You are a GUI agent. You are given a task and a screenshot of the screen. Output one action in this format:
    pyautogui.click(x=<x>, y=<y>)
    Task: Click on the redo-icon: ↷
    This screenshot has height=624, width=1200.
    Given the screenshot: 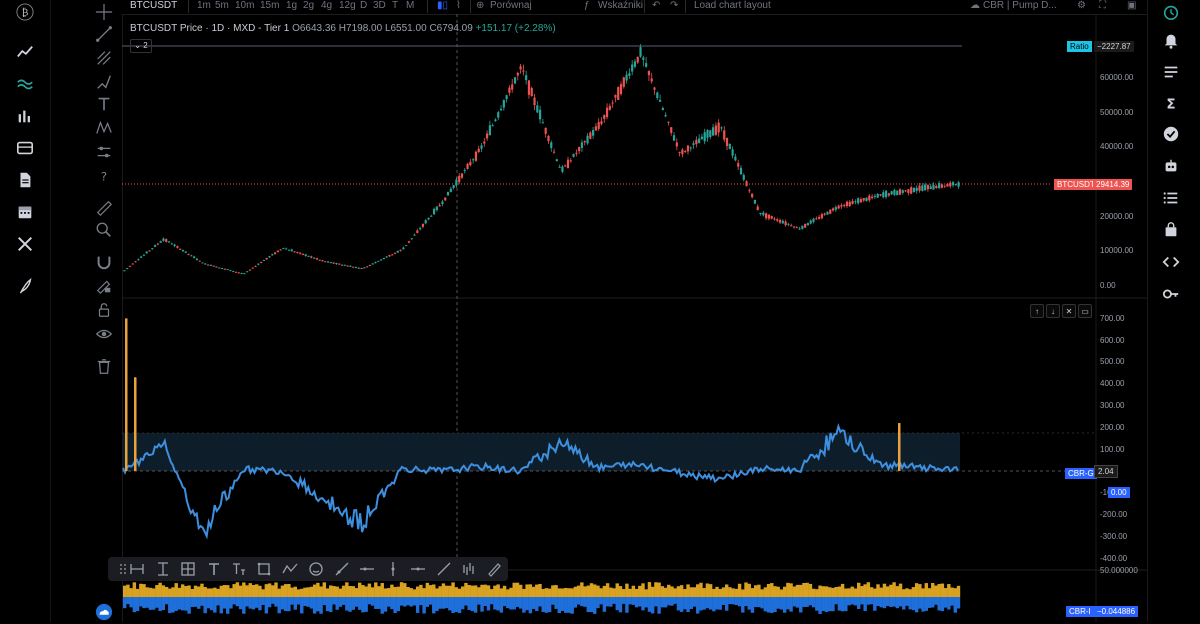 What is the action you would take?
    pyautogui.click(x=674, y=5)
    